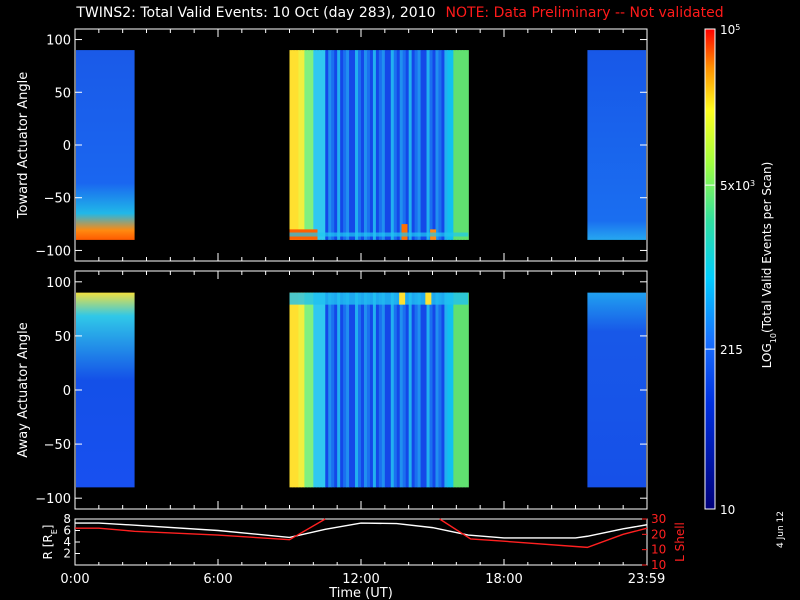  Describe the element at coordinates (503, 579) in the screenshot. I see `time-tick-label: 18:00` at that location.